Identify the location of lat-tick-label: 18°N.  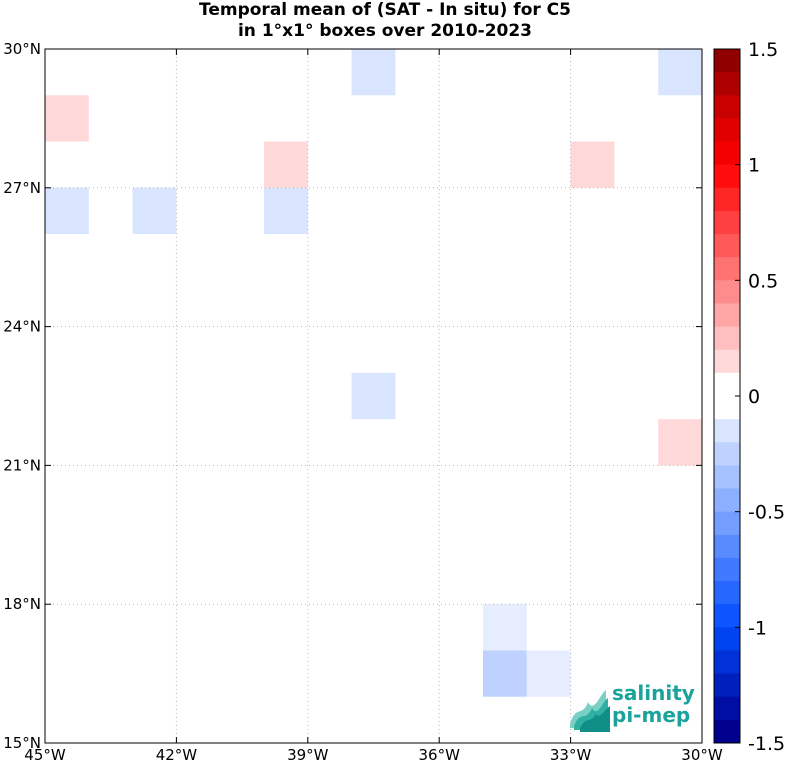
(22, 604).